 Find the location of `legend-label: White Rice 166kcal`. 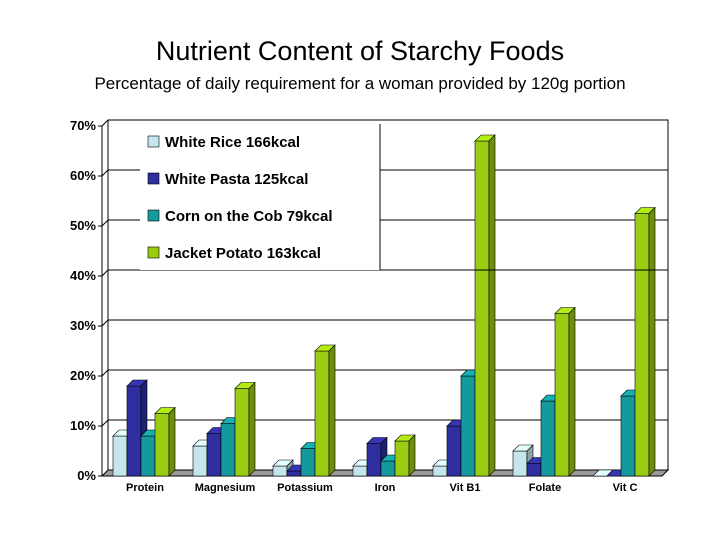

legend-label: White Rice 166kcal is located at coordinates (232, 142).